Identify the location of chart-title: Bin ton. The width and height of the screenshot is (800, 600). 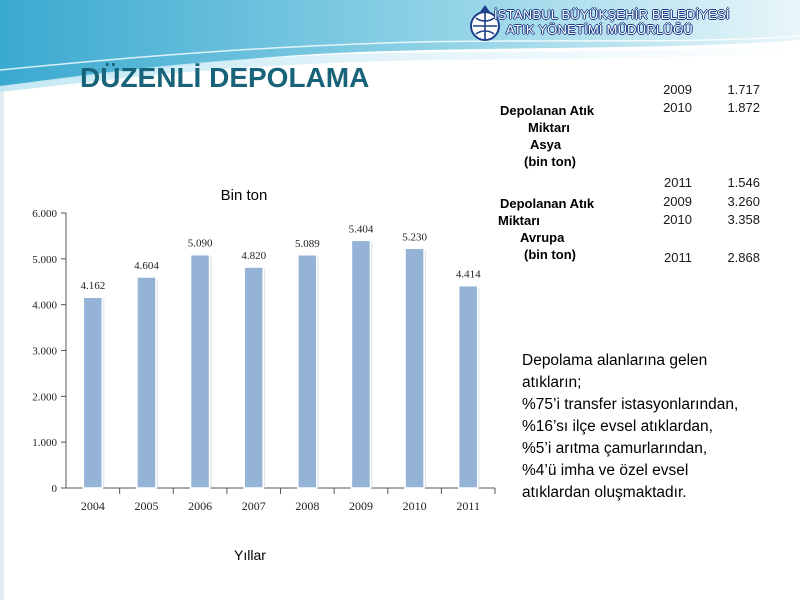
(244, 195).